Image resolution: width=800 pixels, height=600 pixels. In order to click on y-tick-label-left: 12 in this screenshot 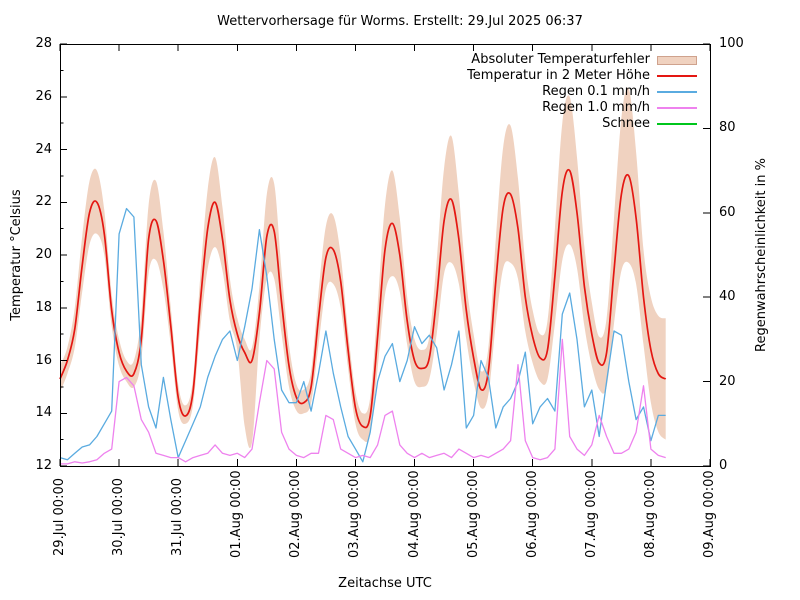, I will do `click(43, 465)`.